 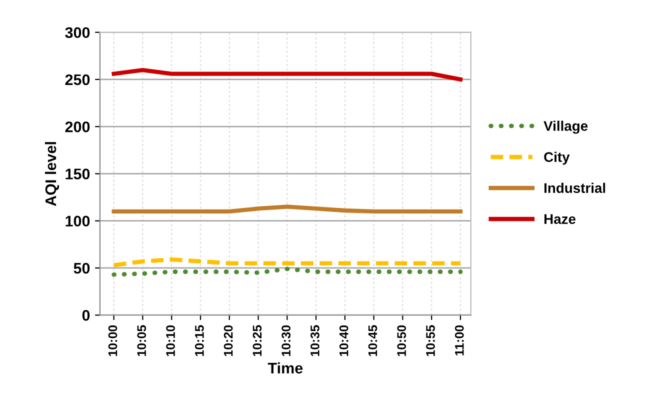 What do you see at coordinates (566, 127) in the screenshot?
I see `legend-label: Village` at bounding box center [566, 127].